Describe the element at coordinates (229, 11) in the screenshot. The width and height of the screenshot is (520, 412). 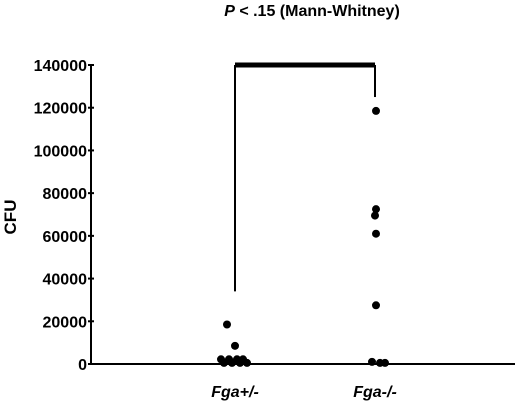
I see `chart-title-p-symbol: P` at that location.